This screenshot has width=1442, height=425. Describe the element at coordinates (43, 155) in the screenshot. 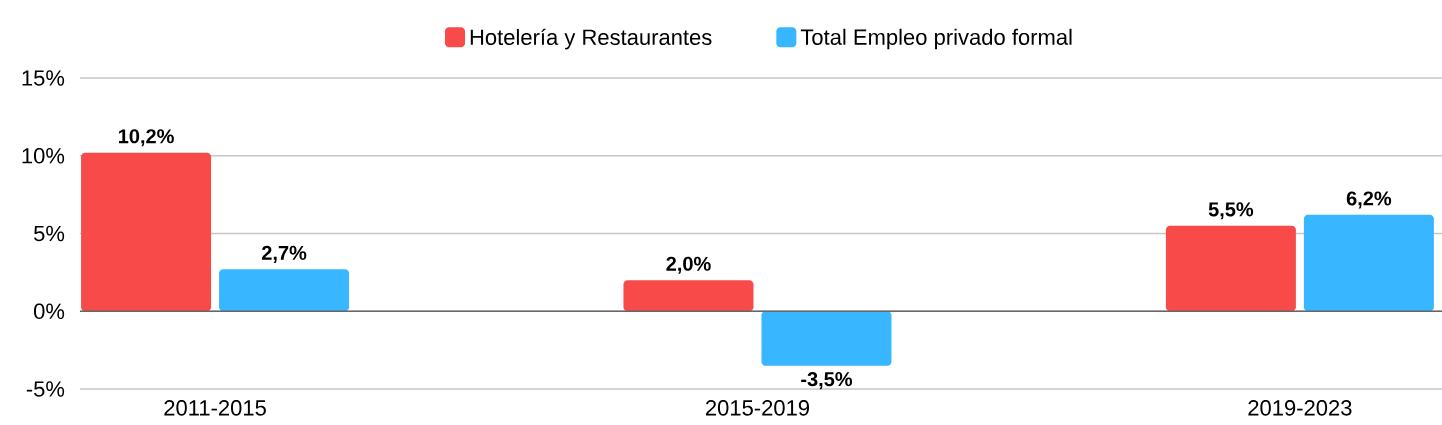

I see `y-tick-label: 10%` at that location.